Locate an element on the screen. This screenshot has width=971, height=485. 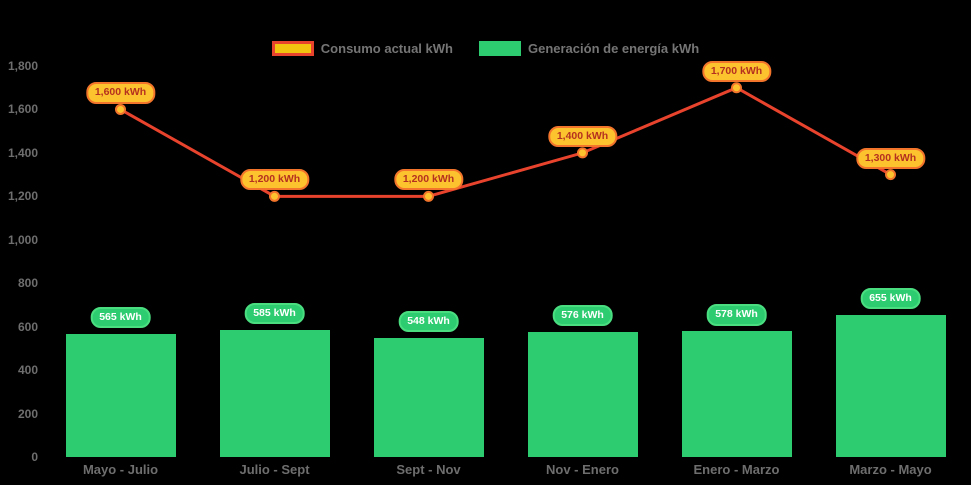
y-axis-tick-label: 200 is located at coordinates (27, 413).